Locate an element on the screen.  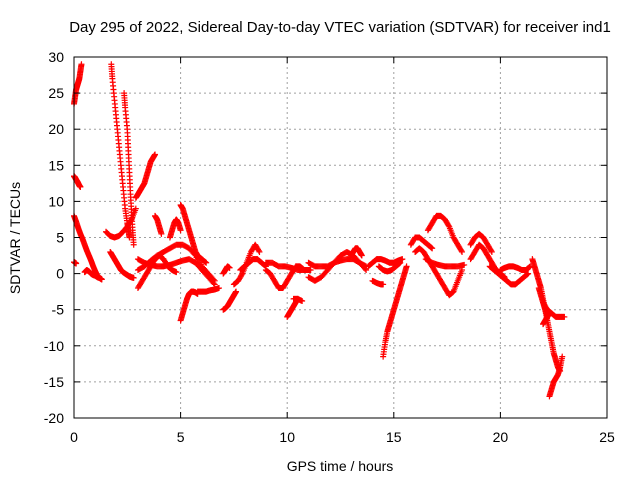
marker-j3-end is located at coordinates (528, 273).